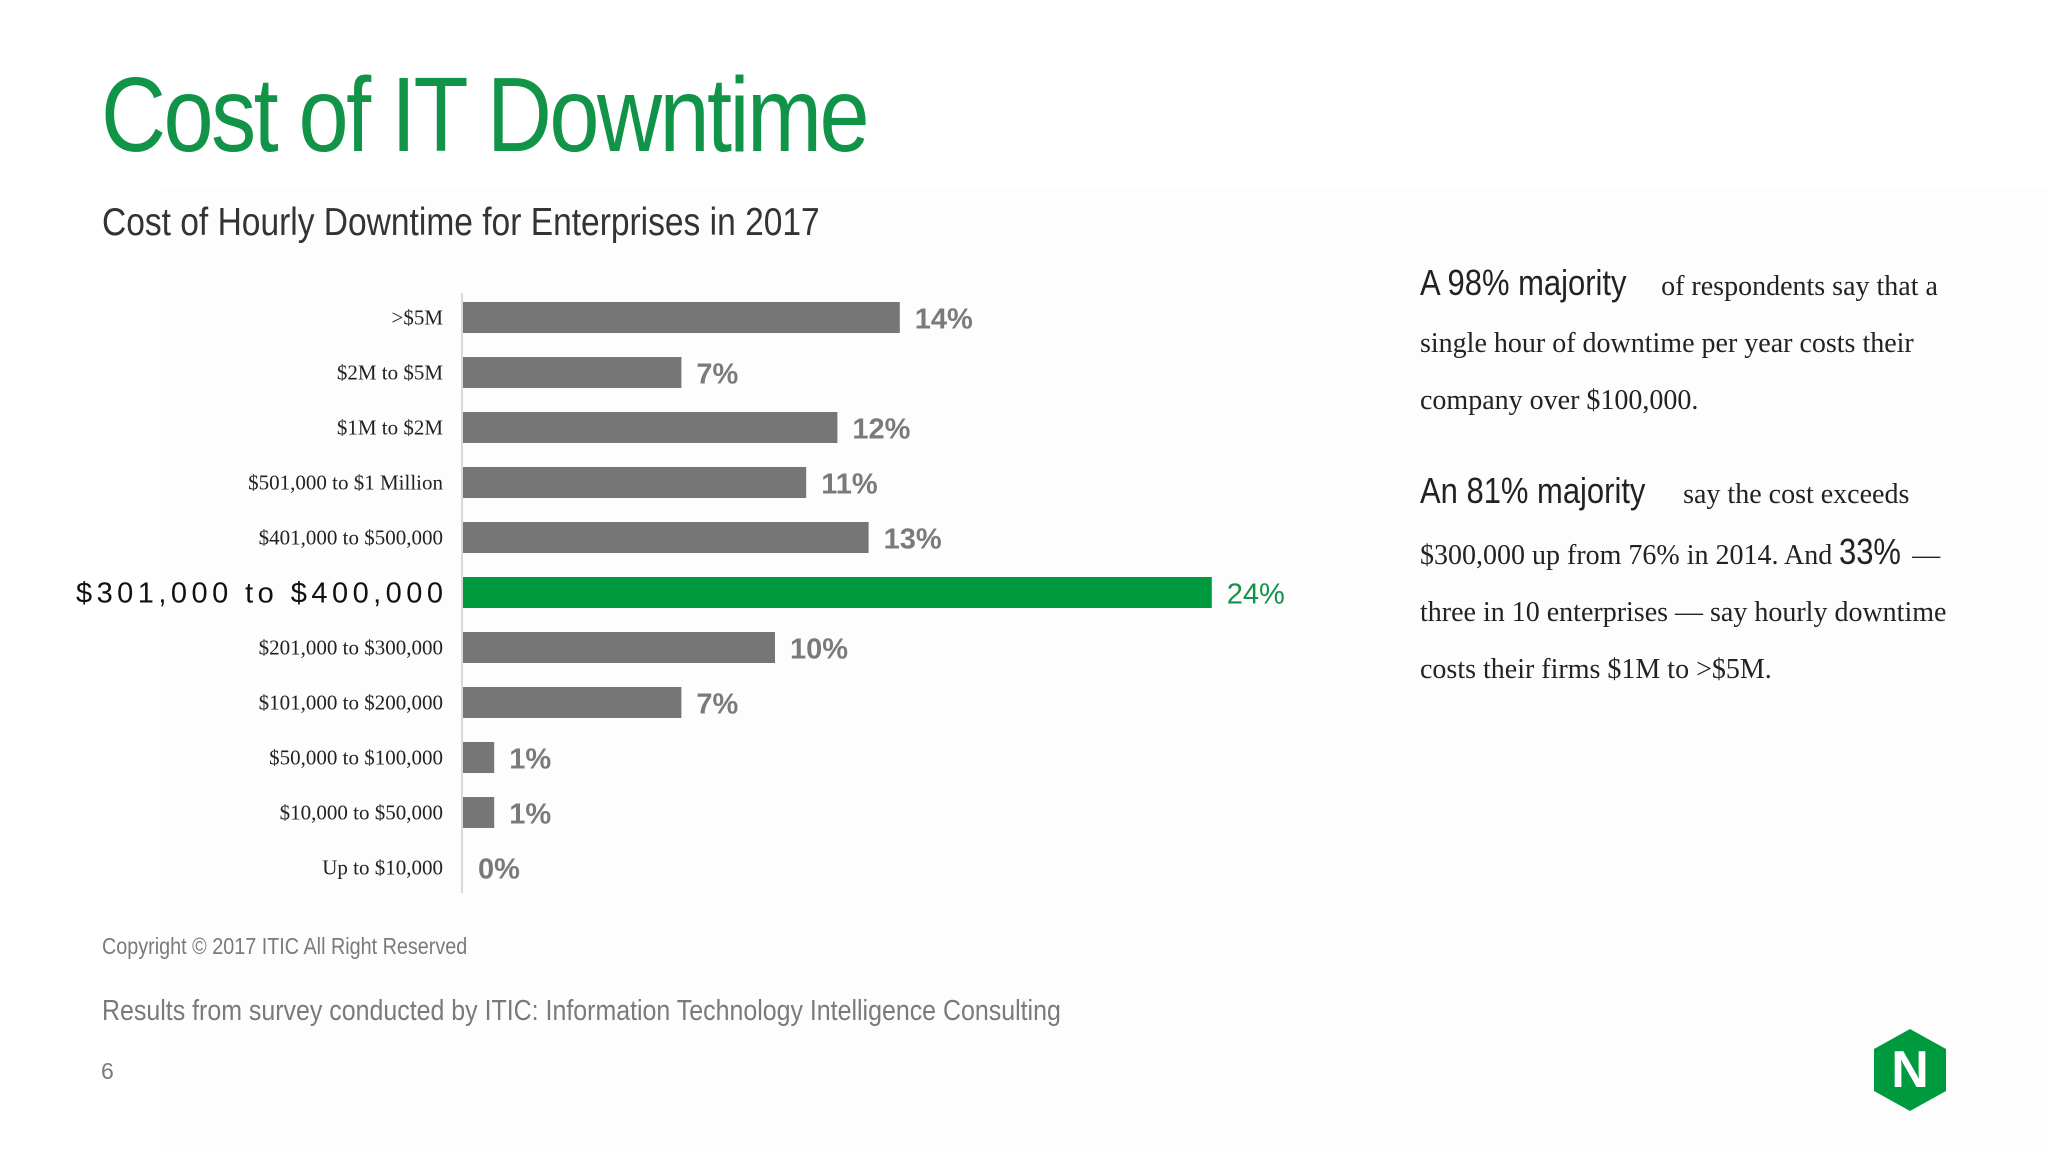 This screenshot has width=2048, height=1152. Describe the element at coordinates (356, 758) in the screenshot. I see `category-label: $50,000 to $100,000` at that location.